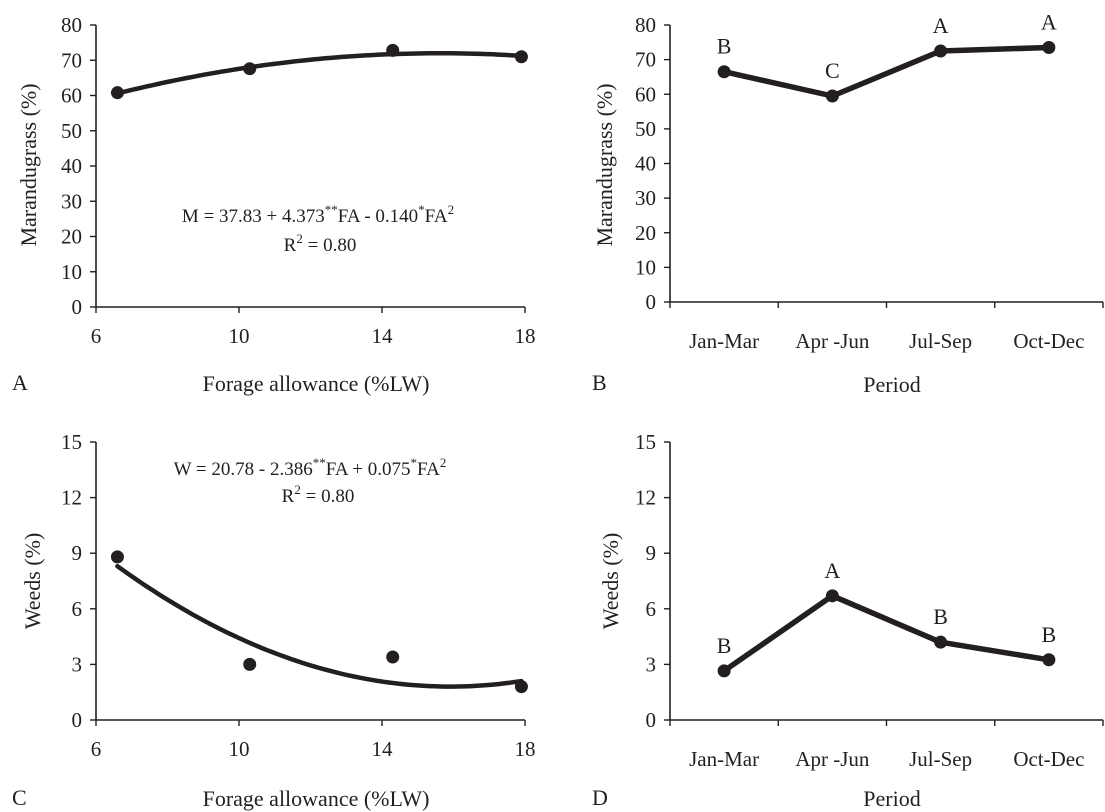 The image size is (1105, 812). I want to click on panel-a-y-tick-label: 60, so click(71, 96).